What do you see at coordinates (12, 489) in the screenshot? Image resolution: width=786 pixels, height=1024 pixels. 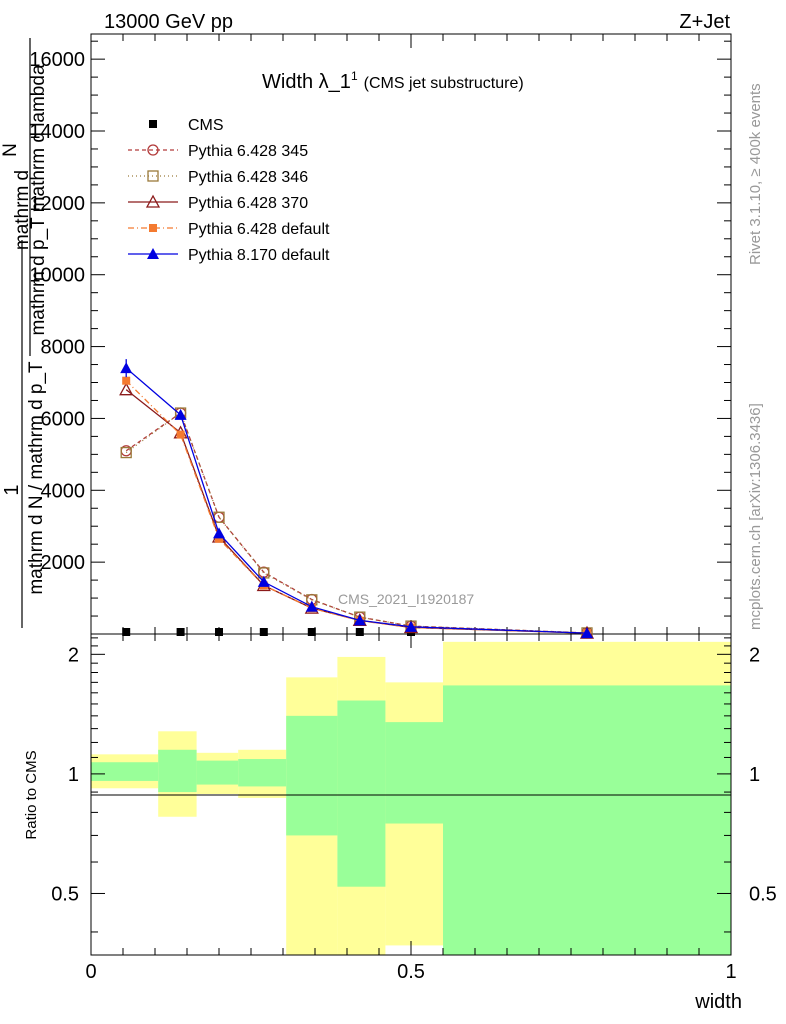 I see `ylabel-one: 1` at bounding box center [12, 489].